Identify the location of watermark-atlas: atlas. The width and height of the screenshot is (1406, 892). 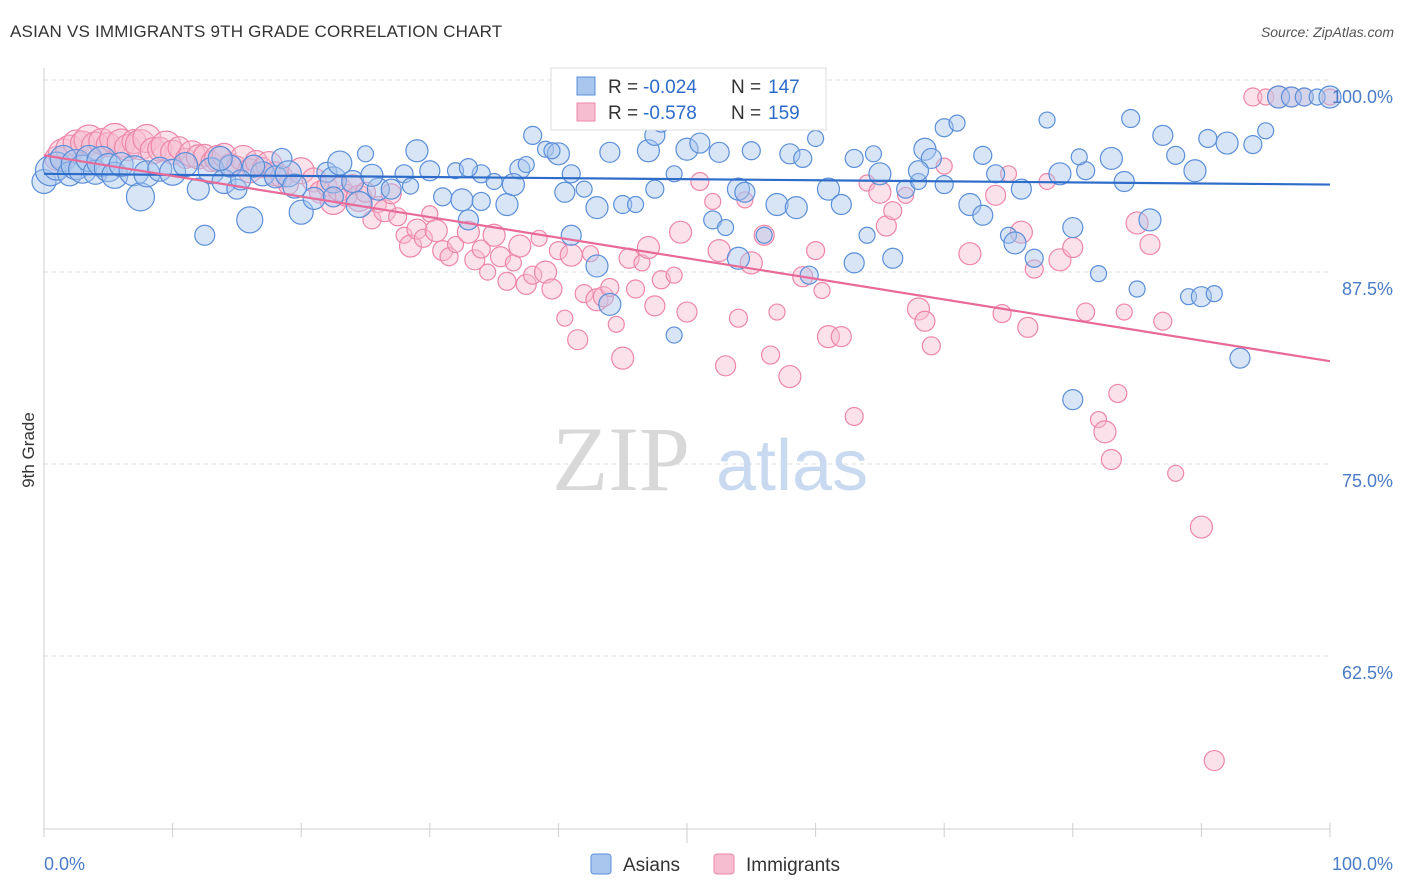
(792, 466).